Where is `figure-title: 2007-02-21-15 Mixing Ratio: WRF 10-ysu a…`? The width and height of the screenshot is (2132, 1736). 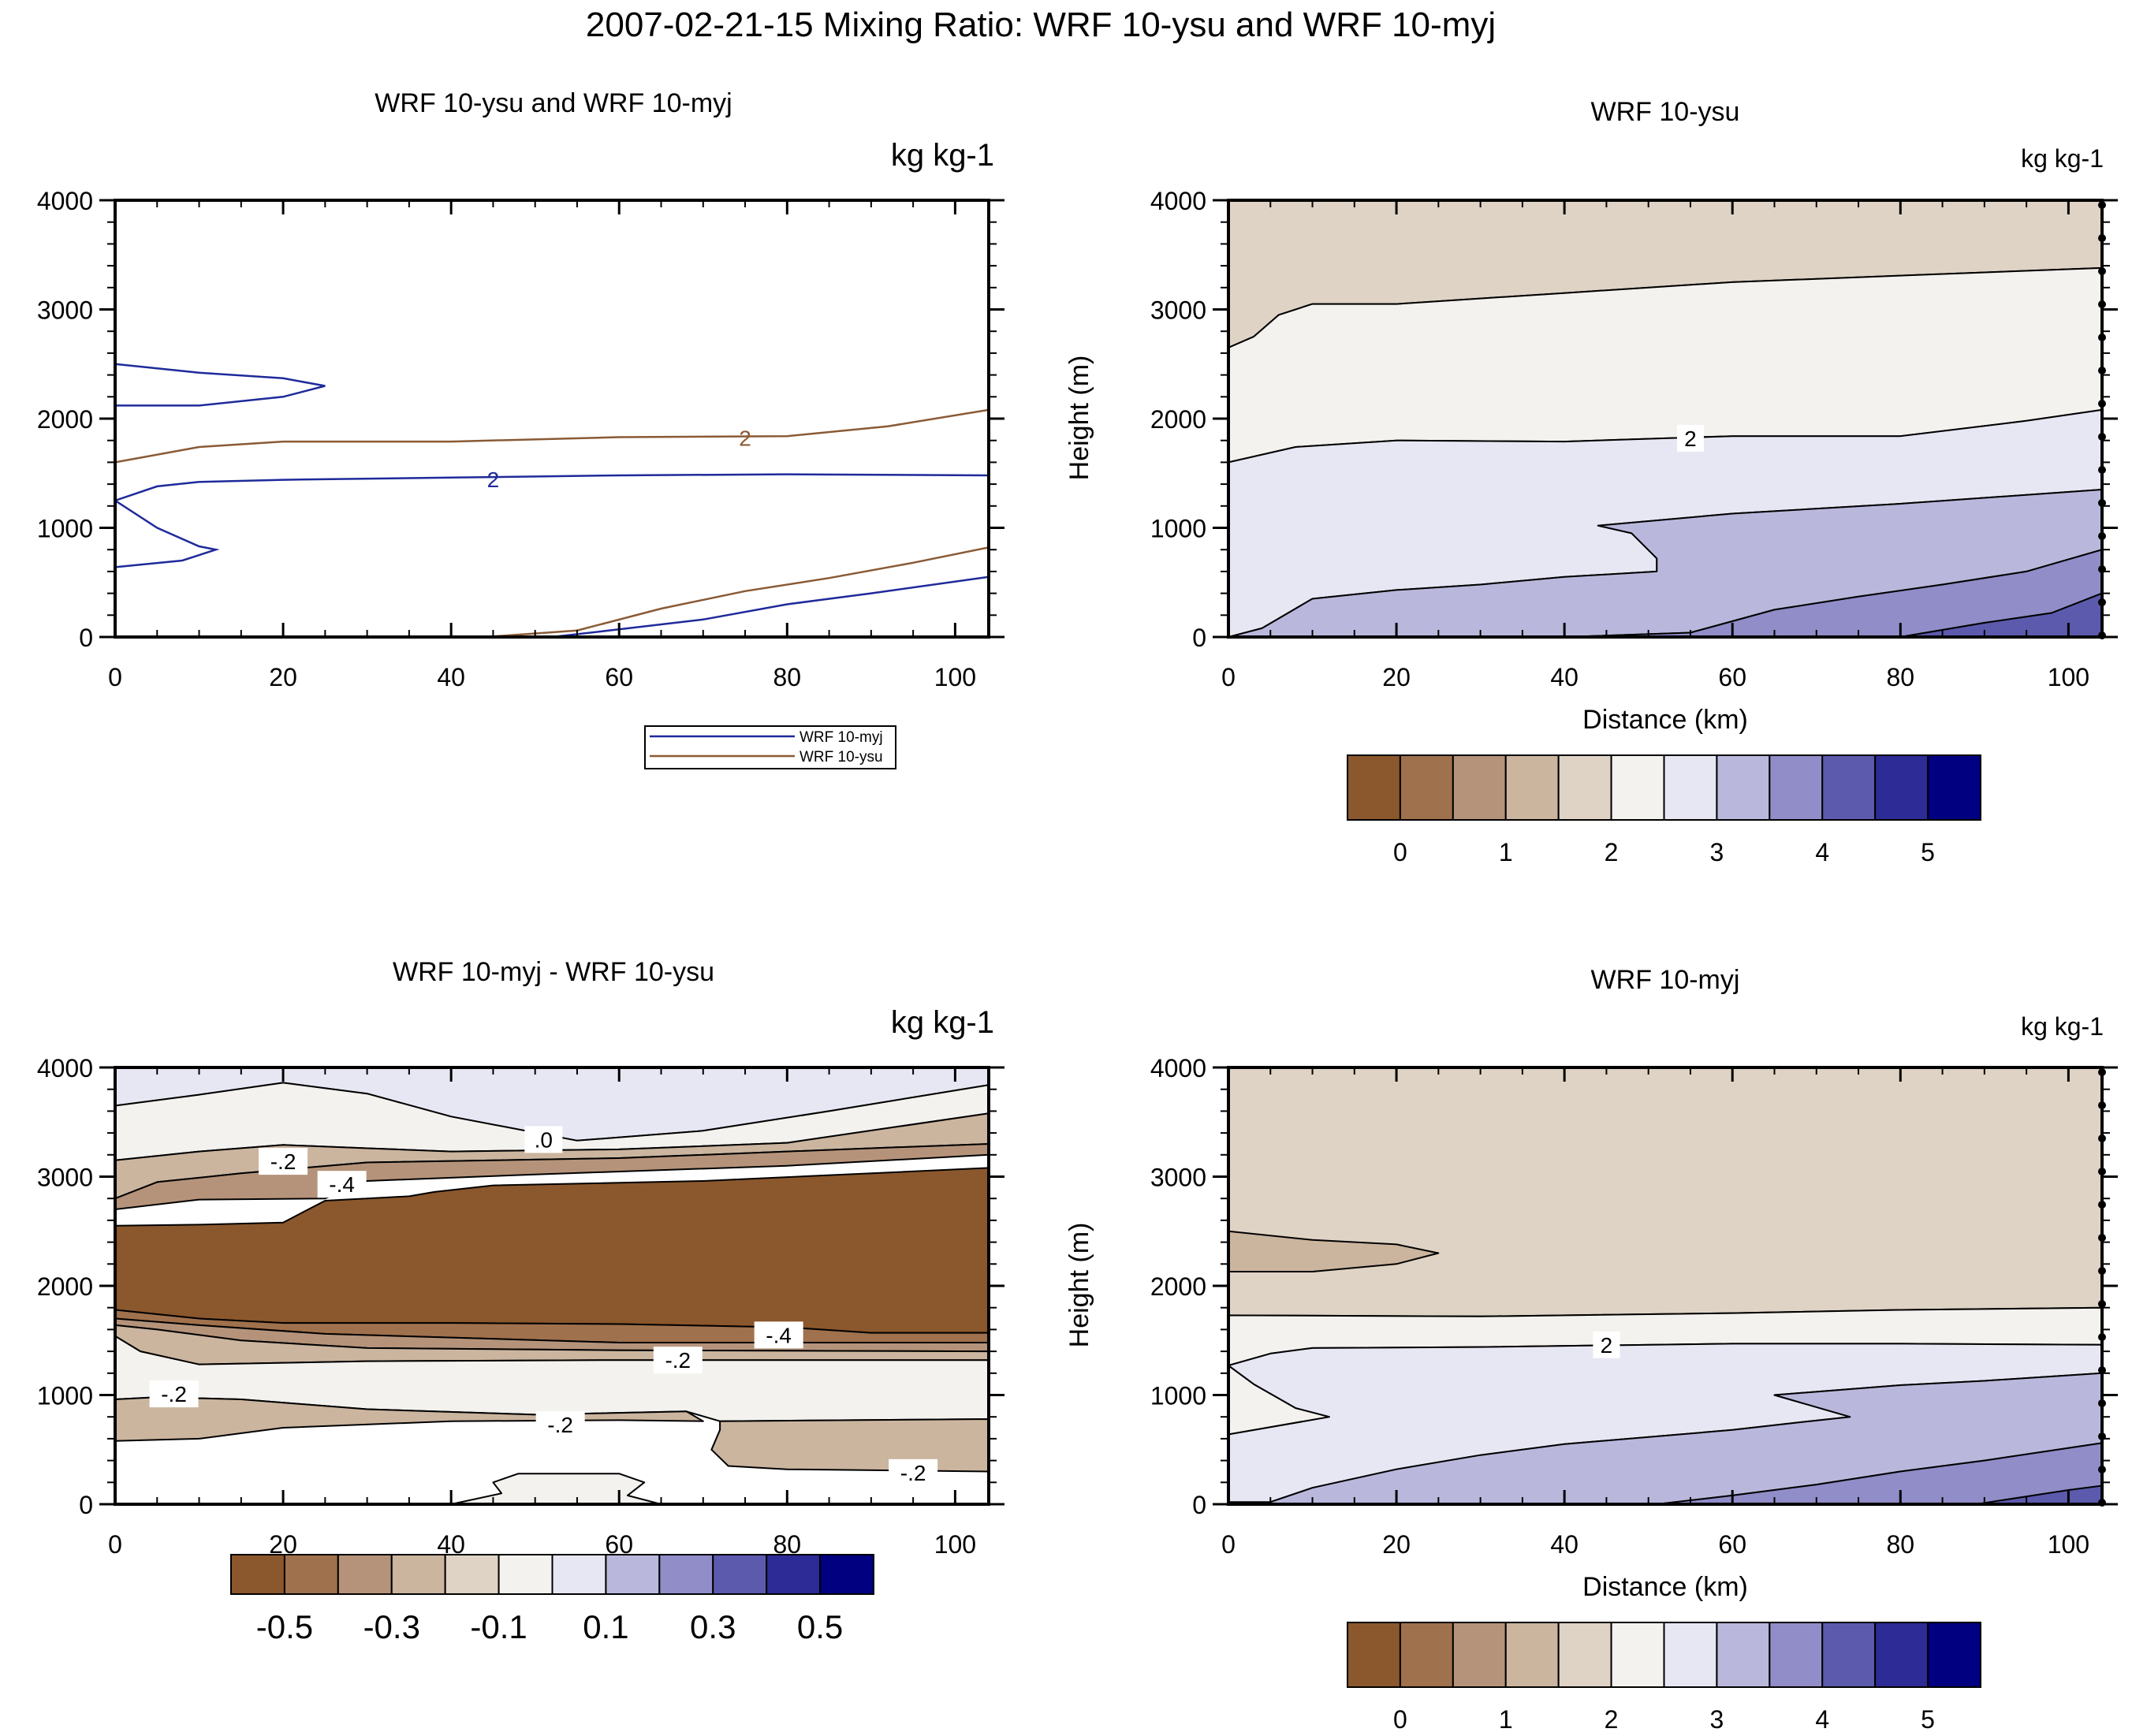 figure-title: 2007-02-21-15 Mixing Ratio: WRF 10-ysu a… is located at coordinates (1041, 25).